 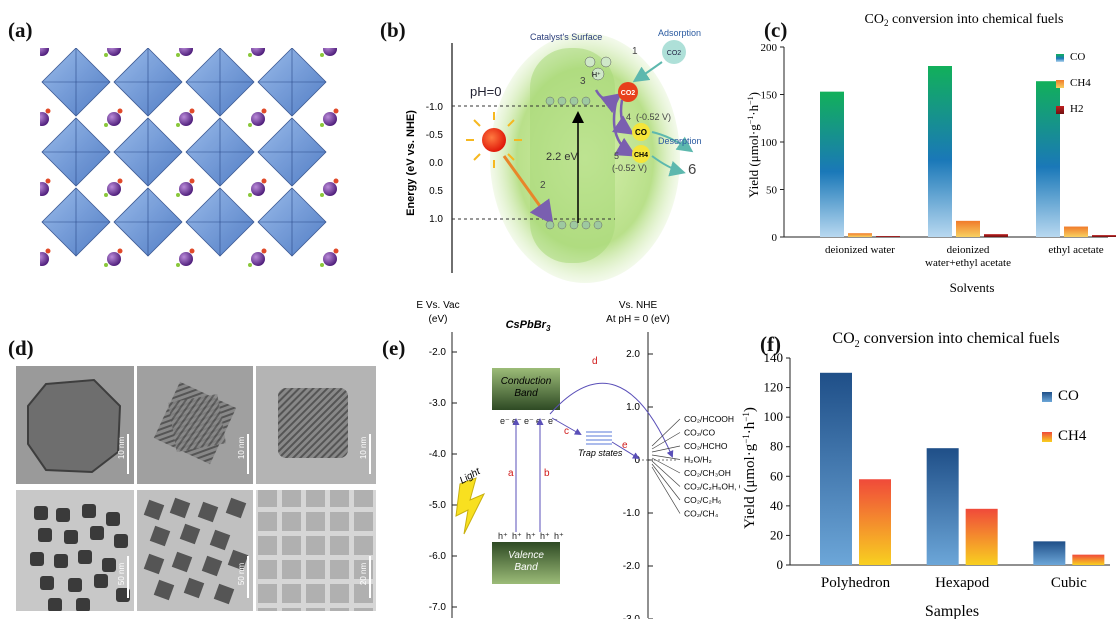 What do you see at coordinates (680, 141) in the screenshot?
I see `b-desorption: Desorption` at bounding box center [680, 141].